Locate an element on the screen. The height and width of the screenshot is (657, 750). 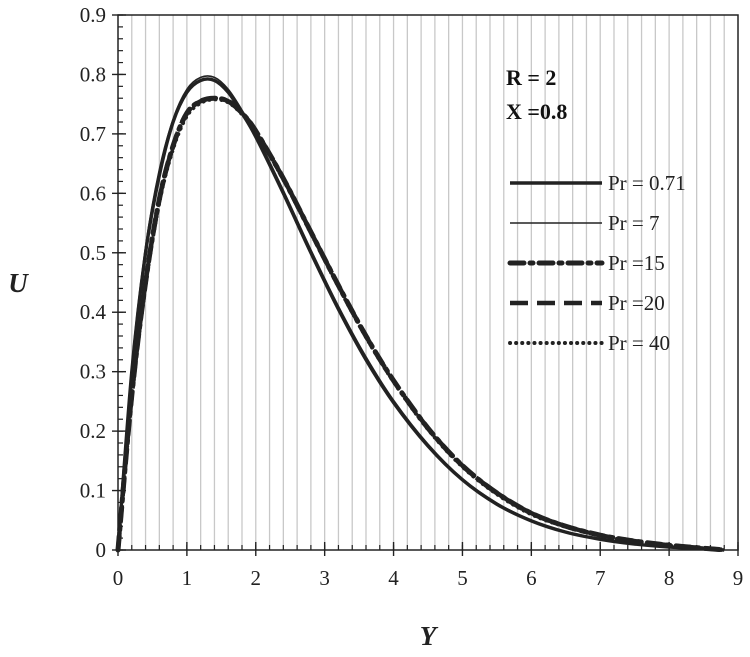
y-tick-label: 0 is located at coordinates (101, 550).